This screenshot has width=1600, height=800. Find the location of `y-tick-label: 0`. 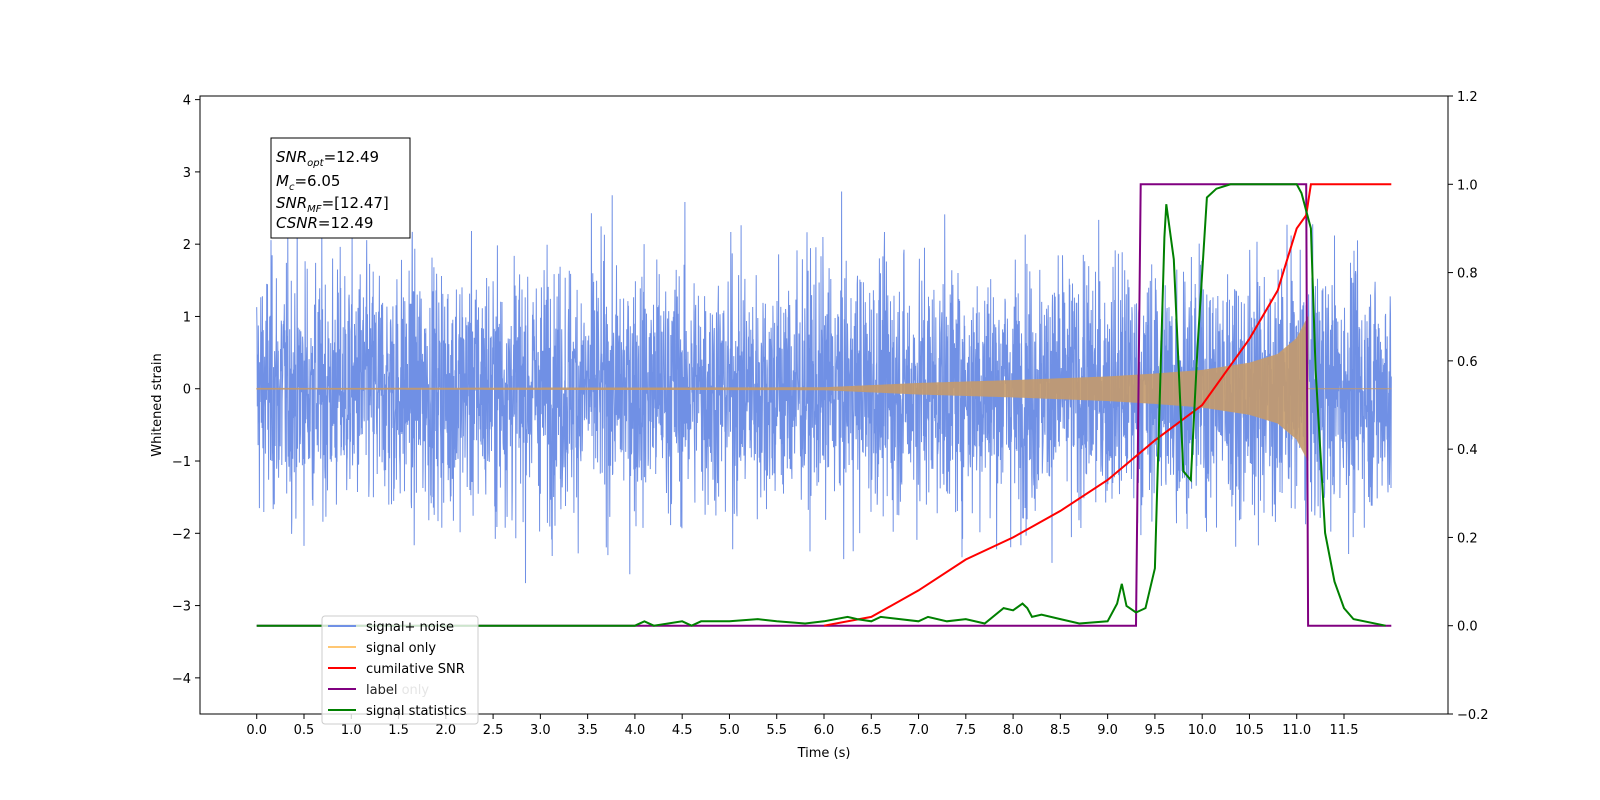

y-tick-label: 0 is located at coordinates (187, 390).